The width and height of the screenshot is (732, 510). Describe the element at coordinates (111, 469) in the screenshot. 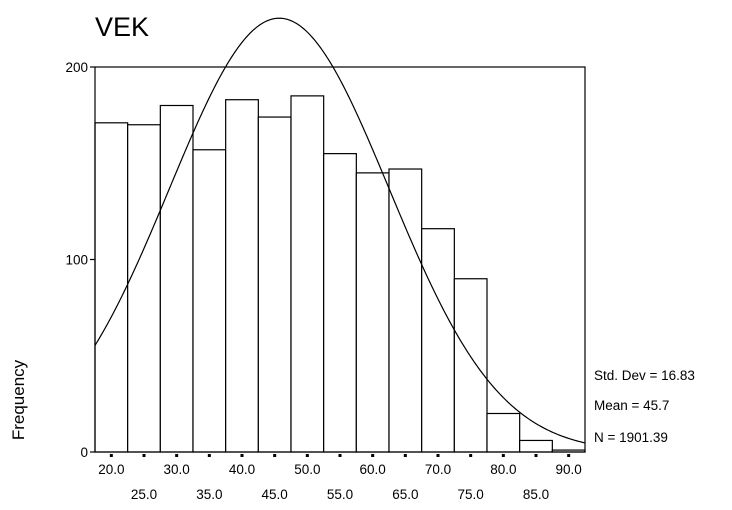

I see `x-tick-label: 20.0` at that location.